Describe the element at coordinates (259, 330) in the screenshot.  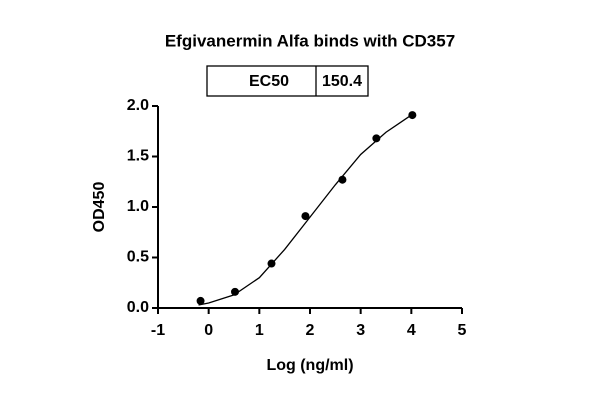
I see `x-tick-label: 1` at that location.